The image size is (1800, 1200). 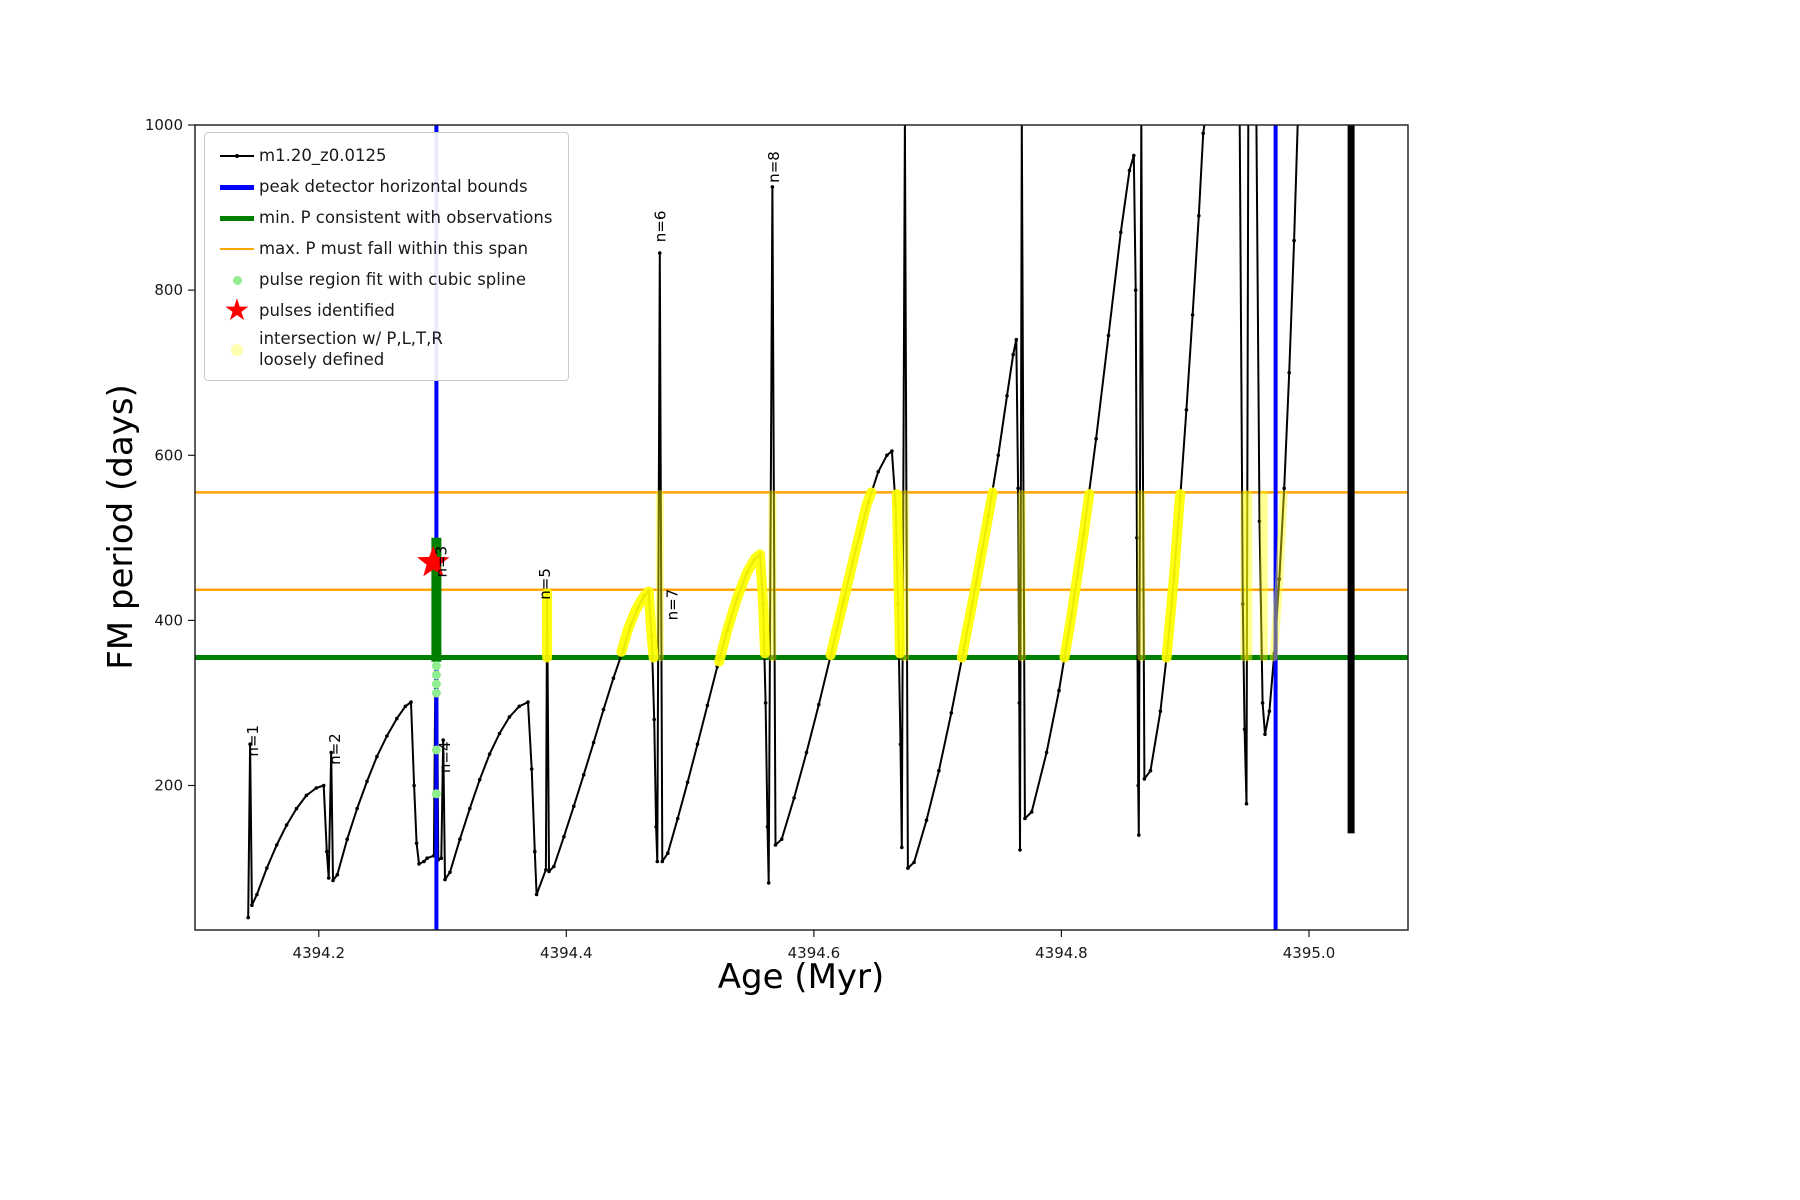 What do you see at coordinates (335, 749) in the screenshot?
I see `annotation-n=2: n=2` at bounding box center [335, 749].